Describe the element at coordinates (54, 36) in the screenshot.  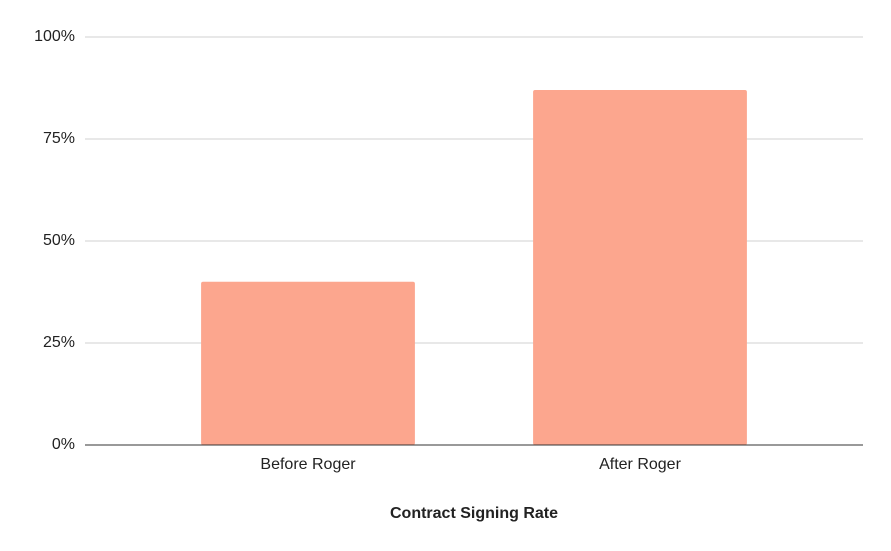
I see `y-tick-label: 100%` at that location.